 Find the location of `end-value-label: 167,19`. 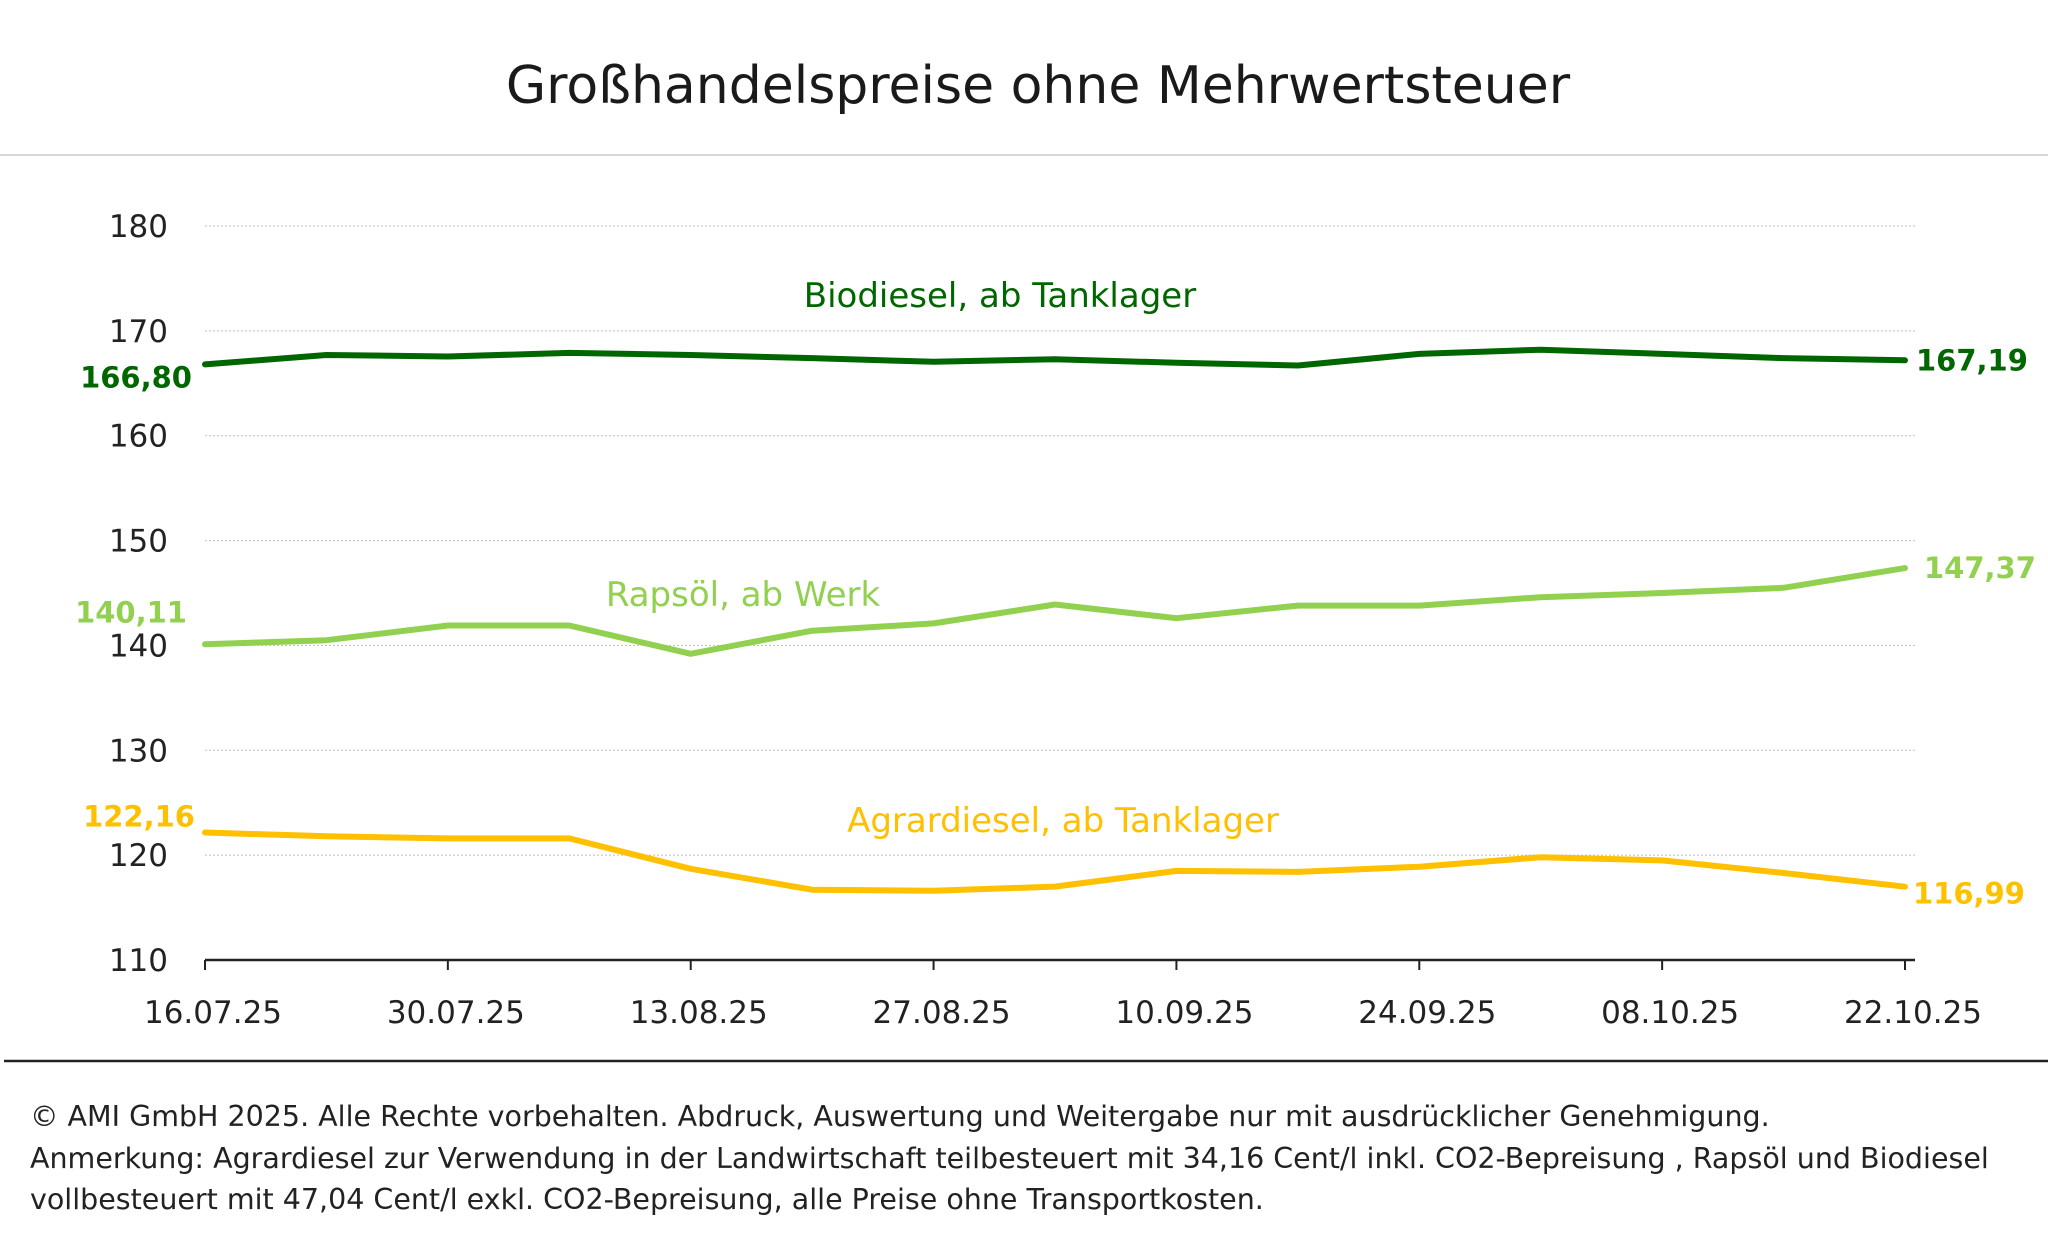

end-value-label: 167,19 is located at coordinates (1972, 360).